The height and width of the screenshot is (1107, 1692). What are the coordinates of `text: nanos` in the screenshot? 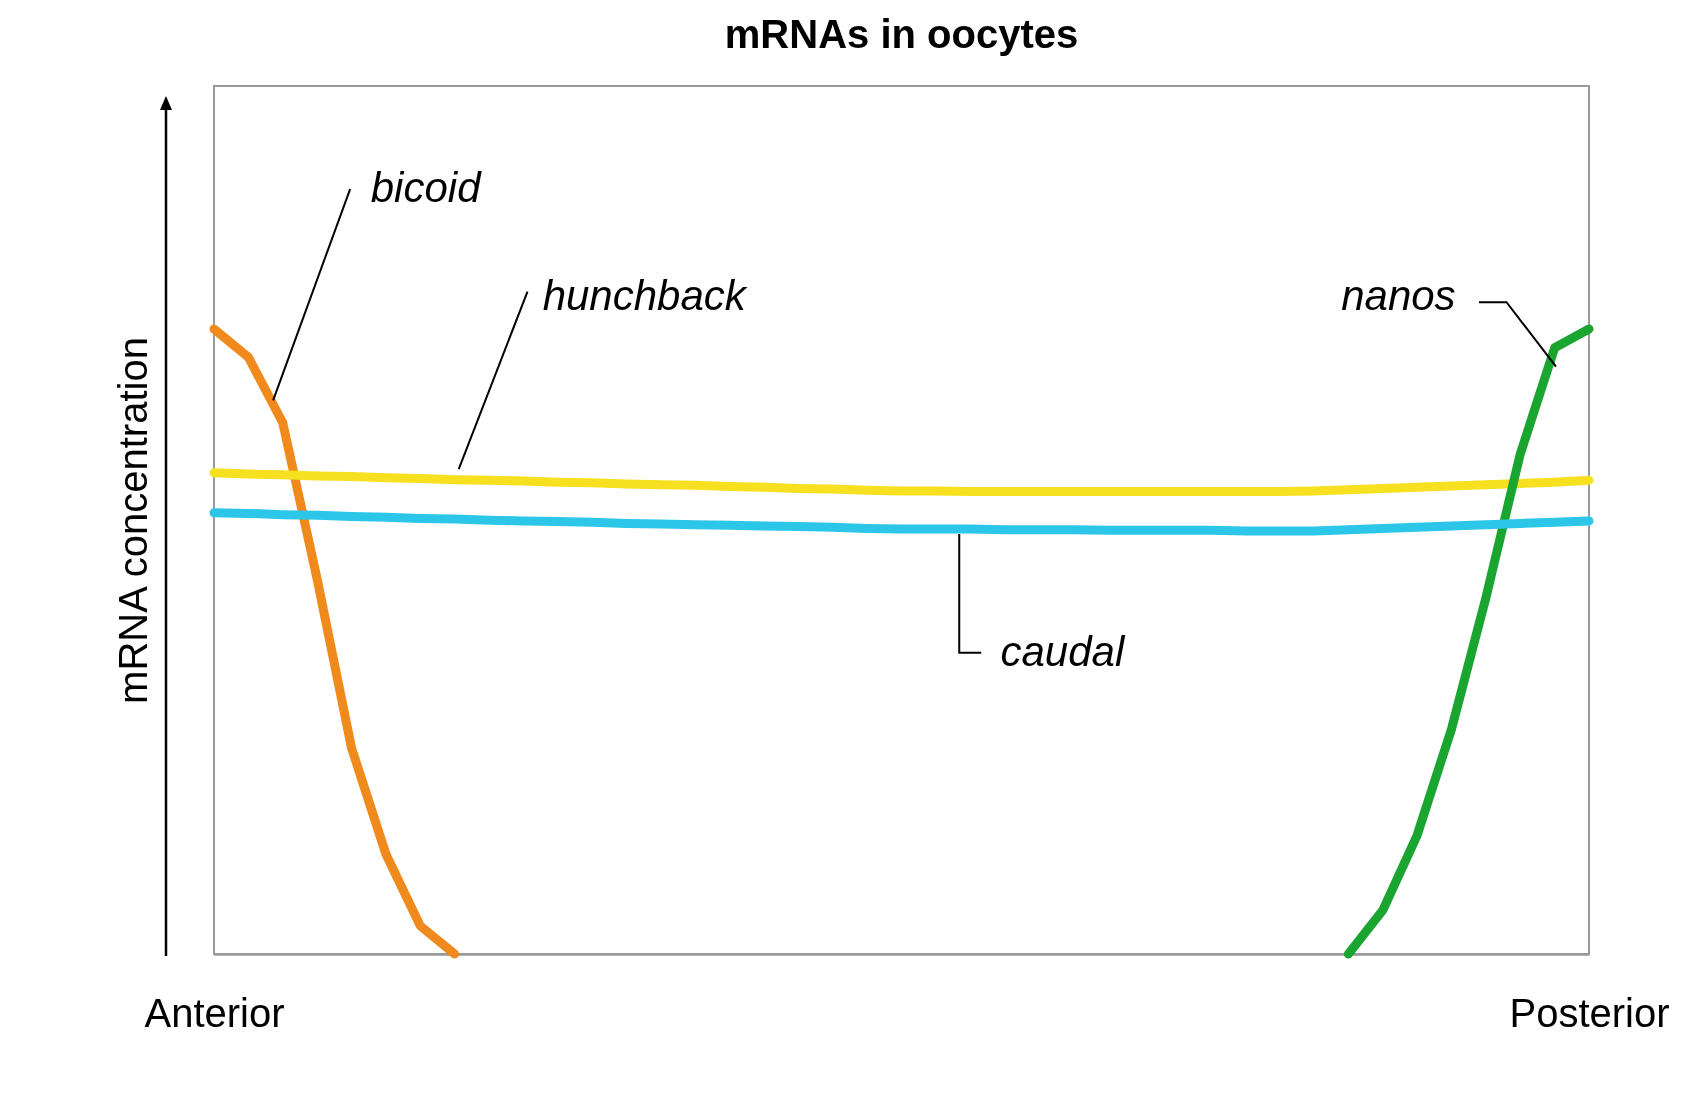 It's located at (1398, 296).